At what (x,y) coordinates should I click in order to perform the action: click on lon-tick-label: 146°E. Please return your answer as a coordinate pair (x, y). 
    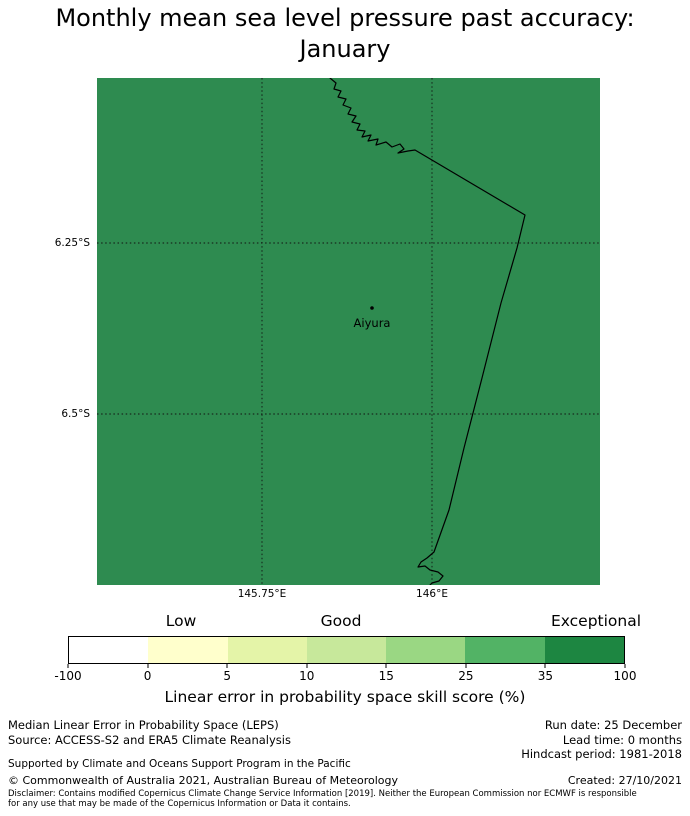
    Looking at the image, I should click on (432, 594).